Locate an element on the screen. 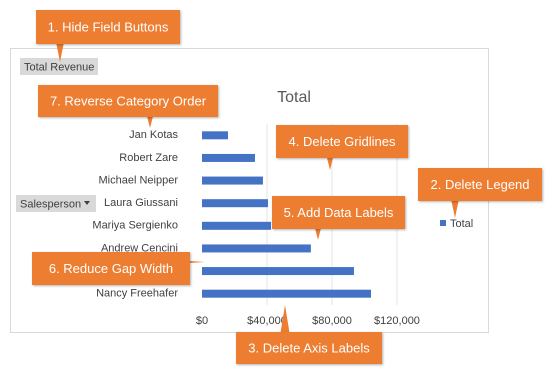 Image resolution: width=558 pixels, height=379 pixels. callout-text: 3. Delete Axis Labels is located at coordinates (309, 347).